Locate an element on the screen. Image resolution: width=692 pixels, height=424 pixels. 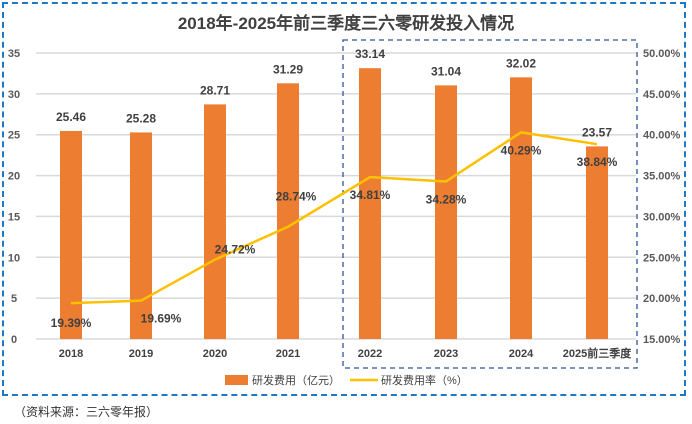
y-left-tick-label: 5 is located at coordinates (14, 299).